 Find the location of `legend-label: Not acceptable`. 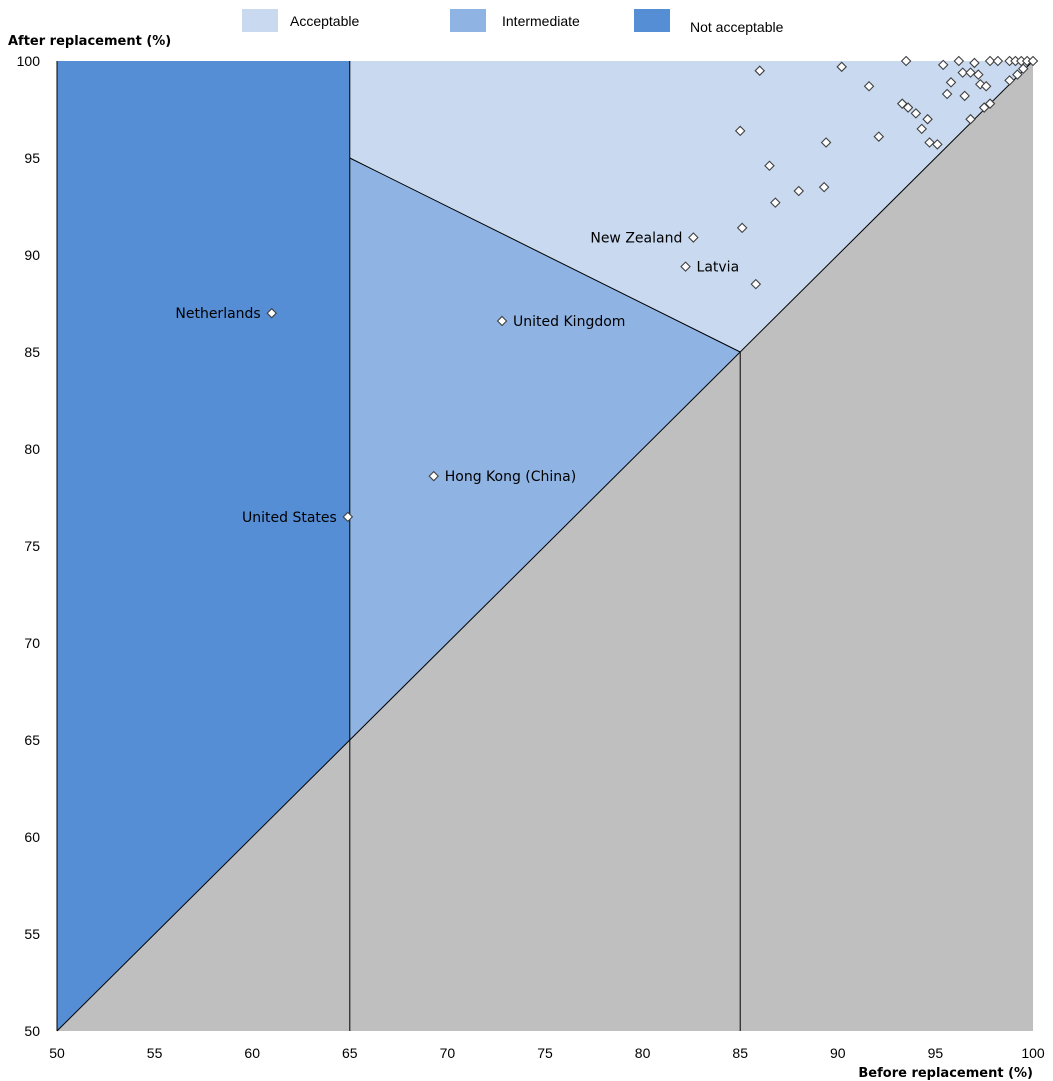

legend-label: Not acceptable is located at coordinates (737, 27).